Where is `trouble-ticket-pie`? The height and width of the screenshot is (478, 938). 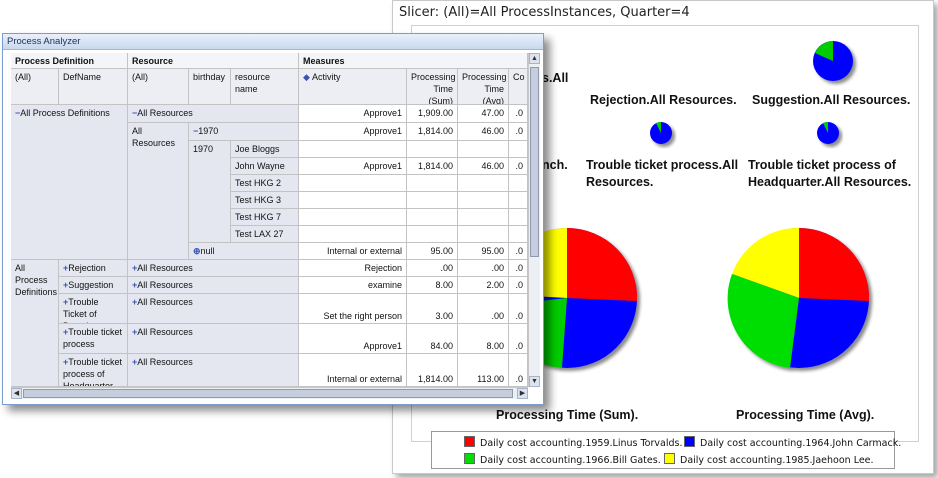 trouble-ticket-pie is located at coordinates (661, 132).